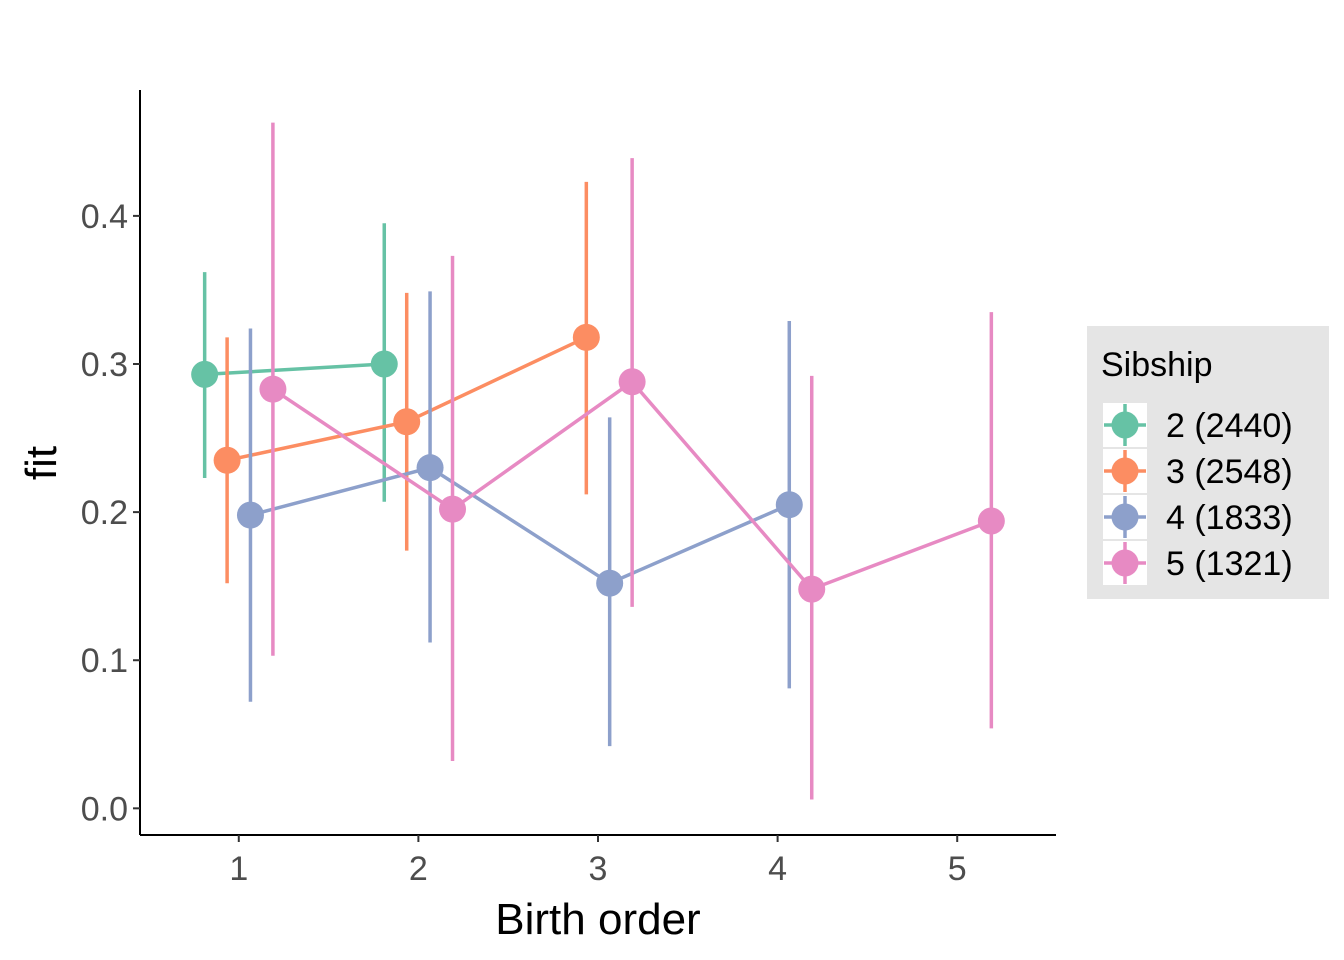 The image size is (1344, 960). I want to click on y-tick-label: 0.4, so click(104, 217).